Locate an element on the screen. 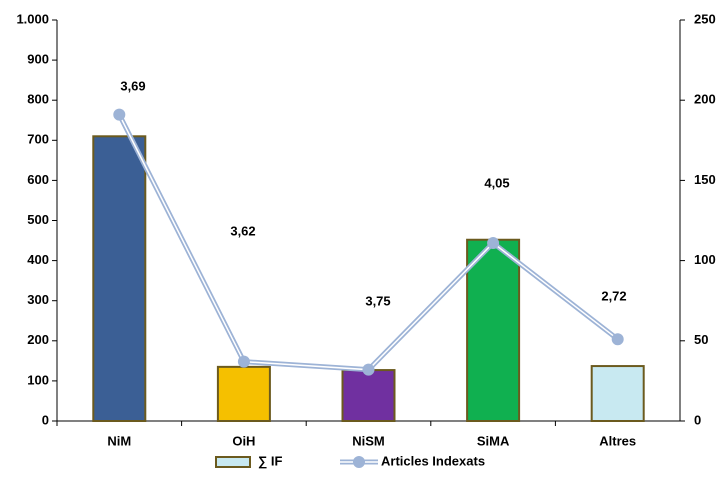 This screenshot has width=728, height=497. annotation: 3,75 is located at coordinates (377, 300).